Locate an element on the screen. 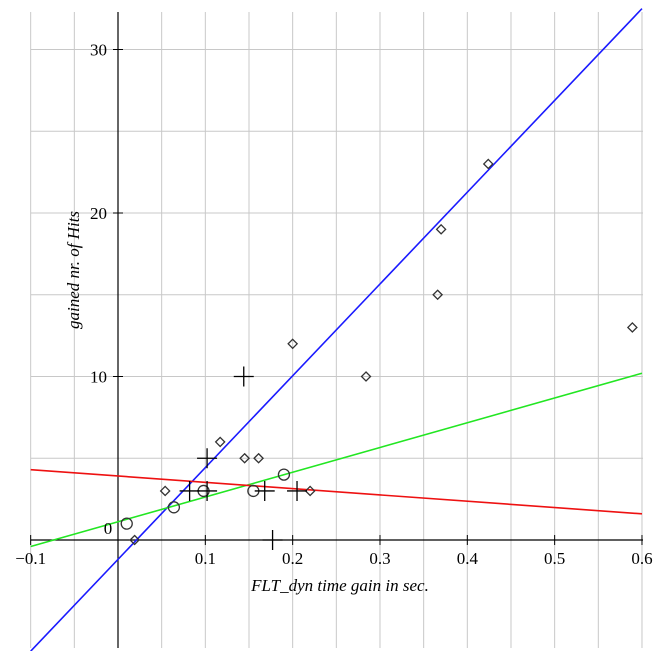 The width and height of the screenshot is (658, 651). red-fit-line is located at coordinates (336, 491).